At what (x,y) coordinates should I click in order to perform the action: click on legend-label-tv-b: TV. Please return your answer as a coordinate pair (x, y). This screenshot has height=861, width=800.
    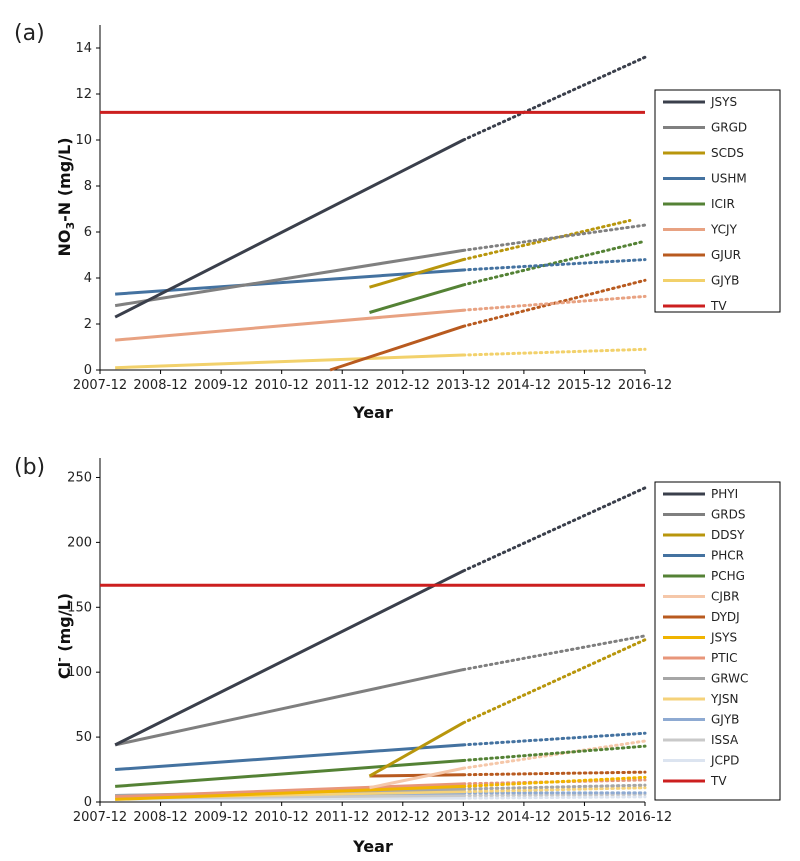
    Looking at the image, I should click on (718, 781).